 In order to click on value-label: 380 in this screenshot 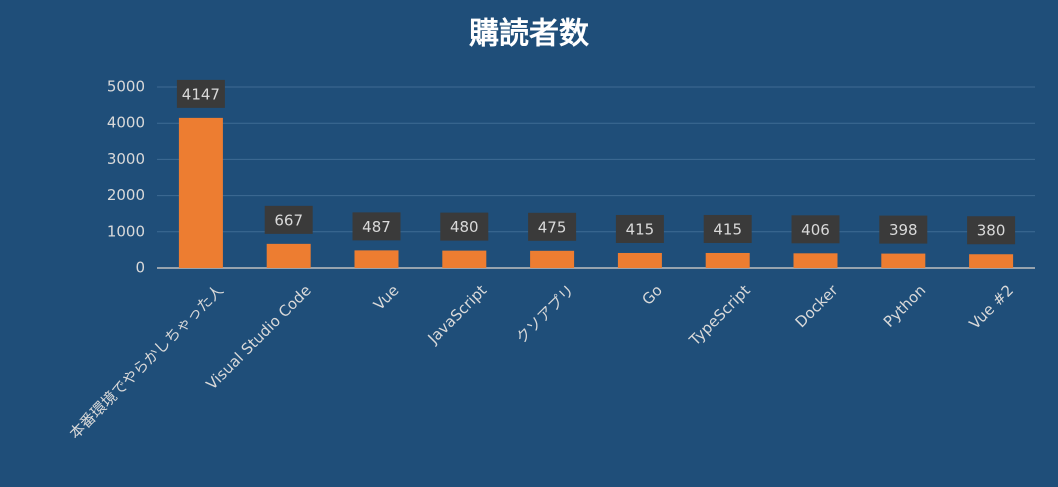, I will do `click(991, 231)`.